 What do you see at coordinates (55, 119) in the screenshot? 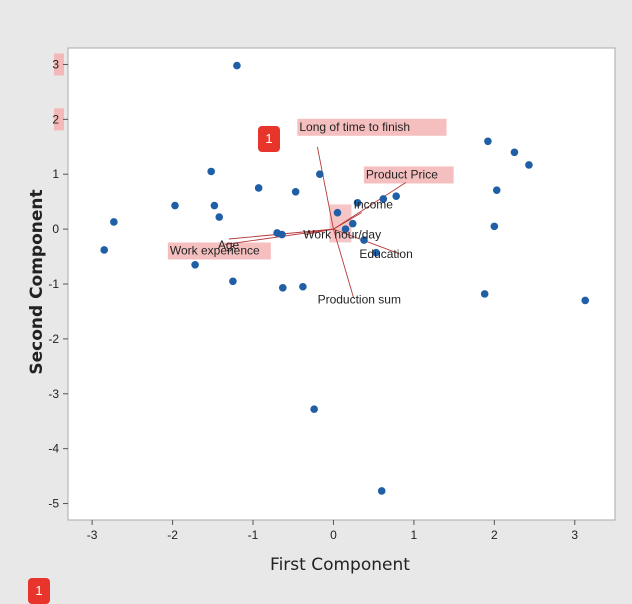
I see `y-tick-label: 2` at bounding box center [55, 119].